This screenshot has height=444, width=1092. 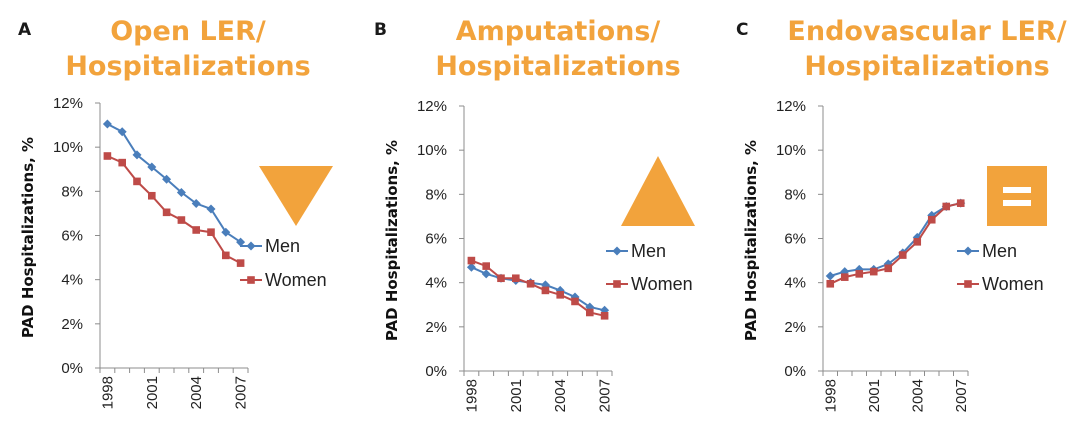 I want to click on x-tick-label: 2001, so click(x=152, y=392).